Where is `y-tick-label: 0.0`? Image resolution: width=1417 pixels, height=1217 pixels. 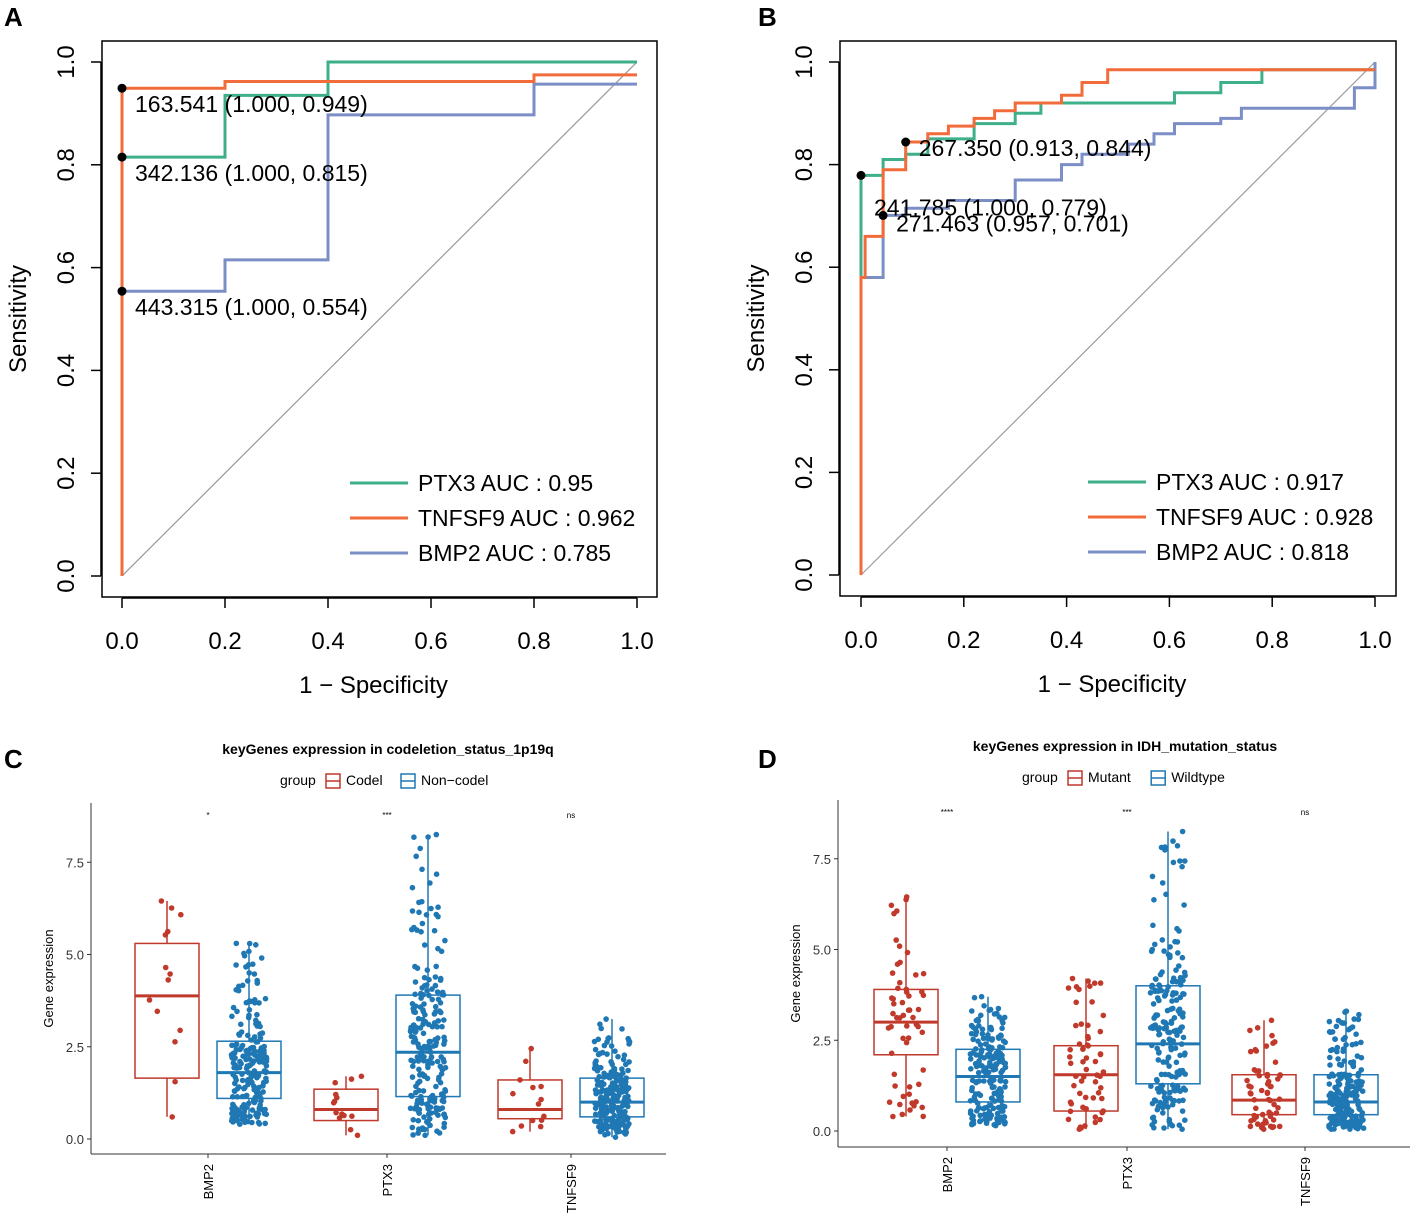
y-tick-label: 0.0 is located at coordinates (66, 575).